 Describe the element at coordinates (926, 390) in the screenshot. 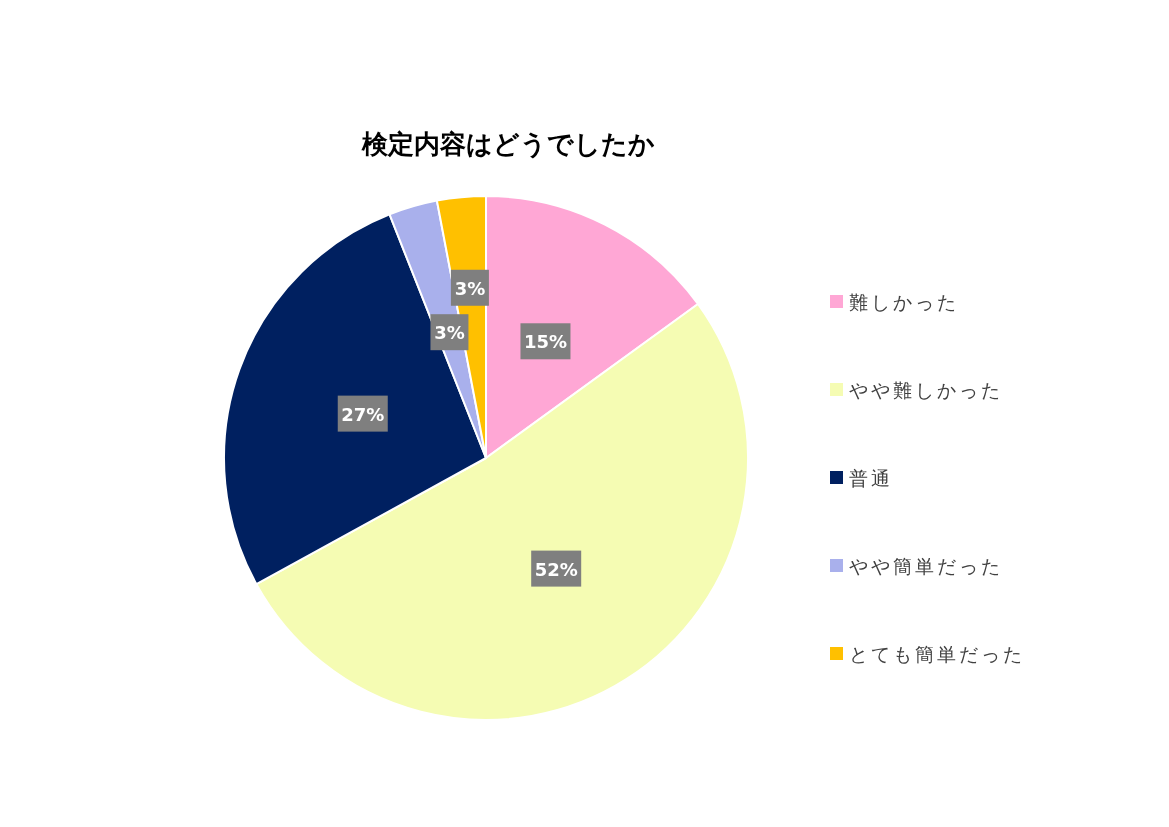

I see `legend-label: やや難しかった` at that location.